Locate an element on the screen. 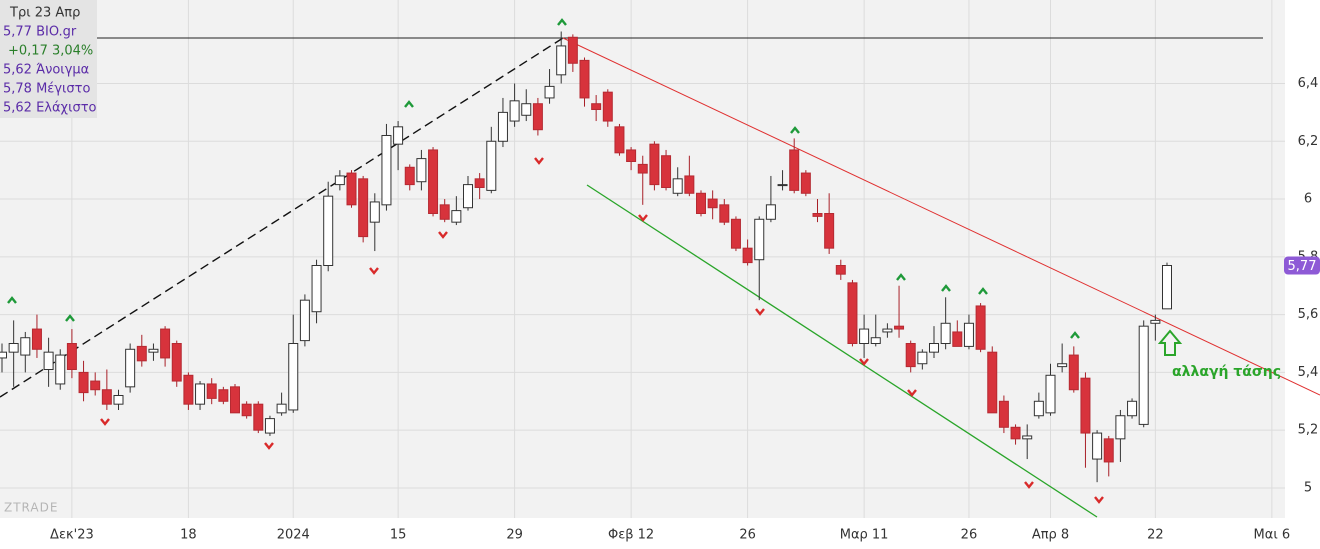 The width and height of the screenshot is (1320, 549). x-tick-label: 15 is located at coordinates (398, 535).